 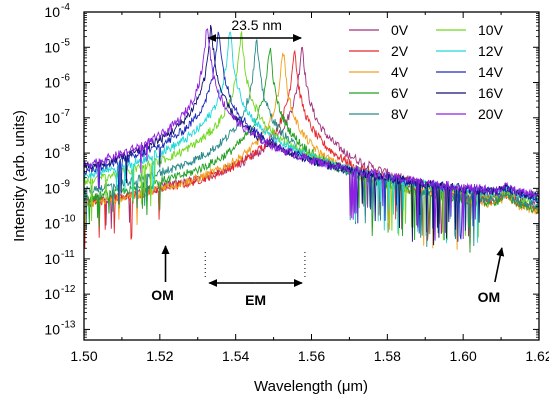 What do you see at coordinates (68, 289) in the screenshot?
I see `y-tick-exponent: -12` at bounding box center [68, 289].